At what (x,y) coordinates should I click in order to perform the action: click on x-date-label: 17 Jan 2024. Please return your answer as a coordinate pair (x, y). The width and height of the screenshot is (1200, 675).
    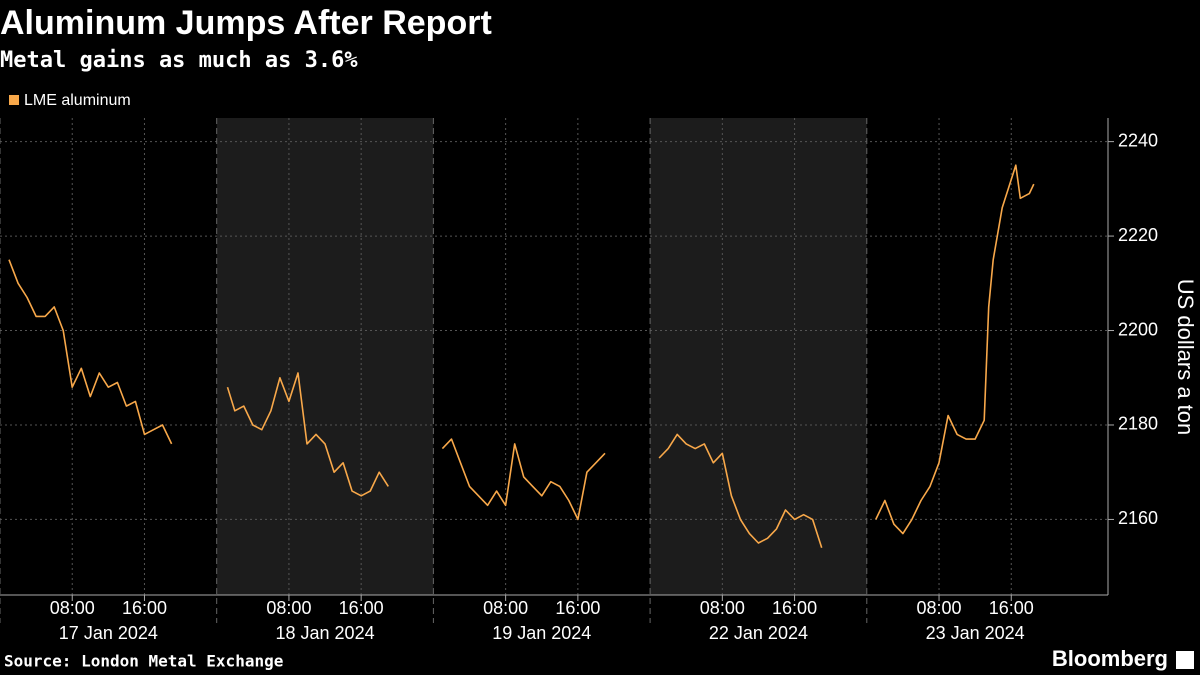
    Looking at the image, I should click on (108, 633).